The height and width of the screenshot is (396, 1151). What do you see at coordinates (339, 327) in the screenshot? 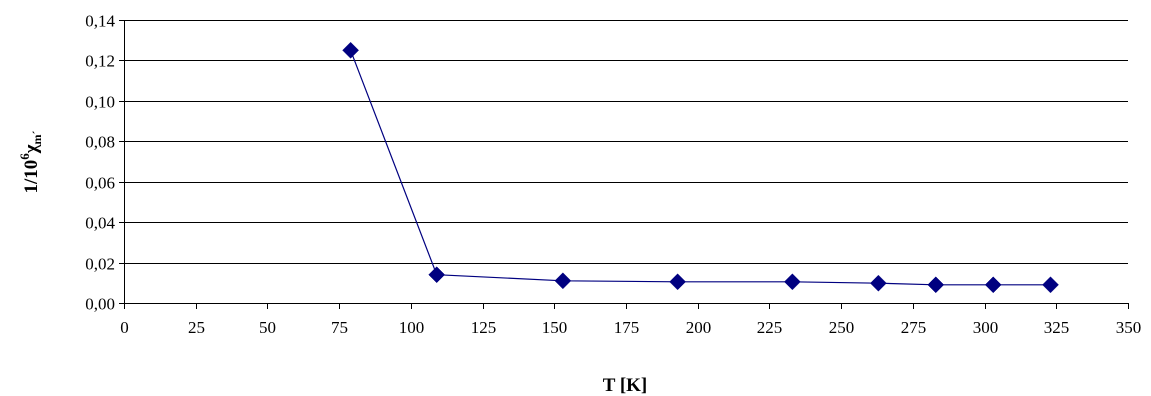
I see `x-tick-label: 75` at bounding box center [339, 327].